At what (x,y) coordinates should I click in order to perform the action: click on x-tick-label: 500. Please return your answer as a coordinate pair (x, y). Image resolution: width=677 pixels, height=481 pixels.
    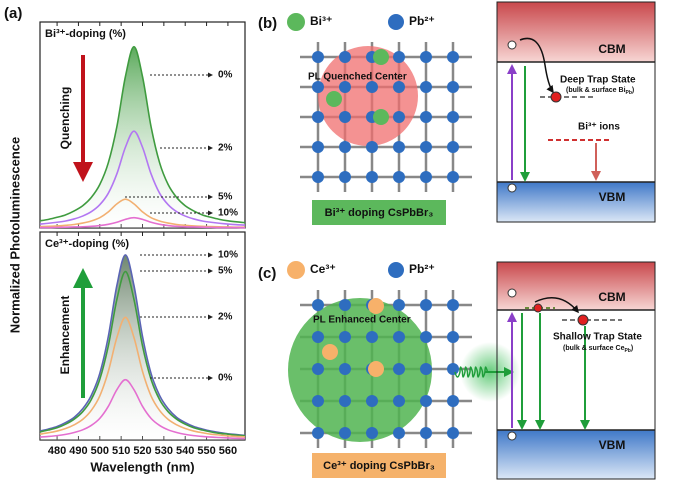
    Looking at the image, I should click on (100, 451).